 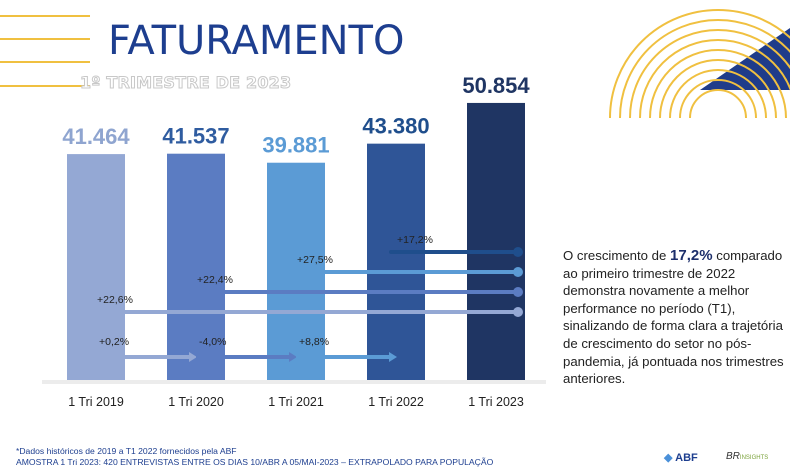 I want to click on growth-label: +22,4%, so click(x=215, y=280).